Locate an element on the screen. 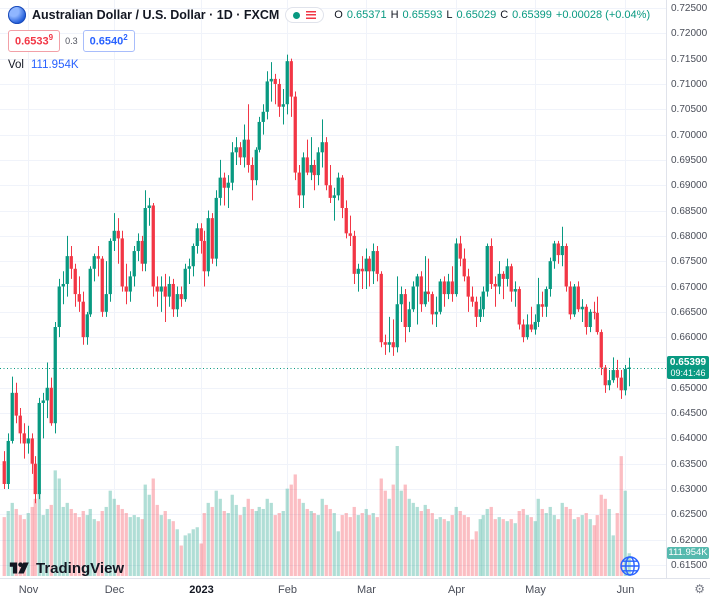 This screenshot has width=710, height=600. volume-indicator-label: Vol is located at coordinates (16, 64).